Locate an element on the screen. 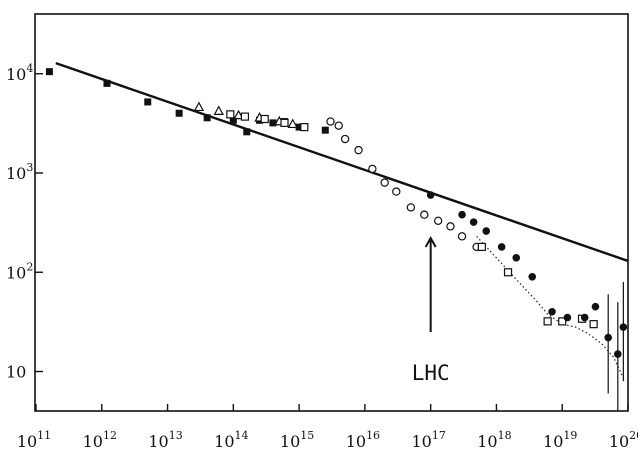 The image size is (638, 453). y-tick-label: 10³ is located at coordinates (19, 172).